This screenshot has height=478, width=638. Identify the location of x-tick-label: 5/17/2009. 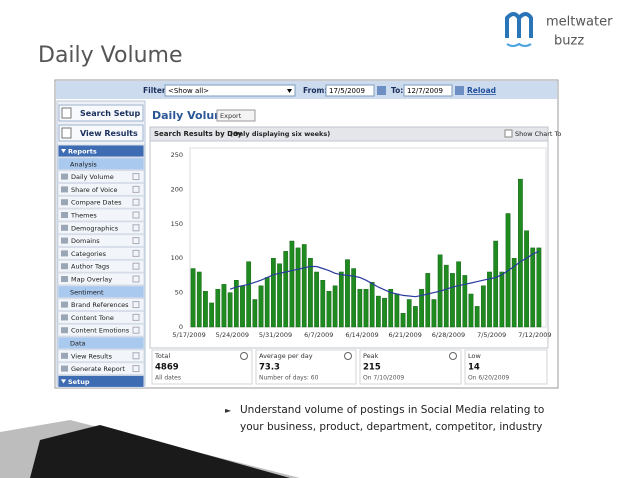
(188, 335).